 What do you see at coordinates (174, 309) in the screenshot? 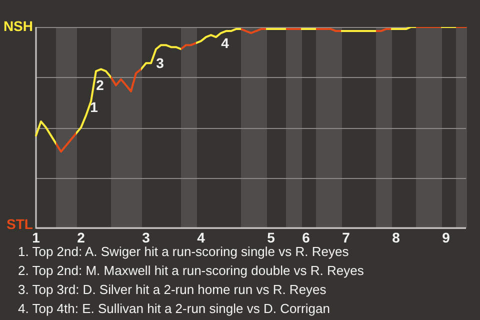
I see `text: 4. Top 4th: E. Sullivan hit a 2-run single vs D. Corrigan` at bounding box center [174, 309].